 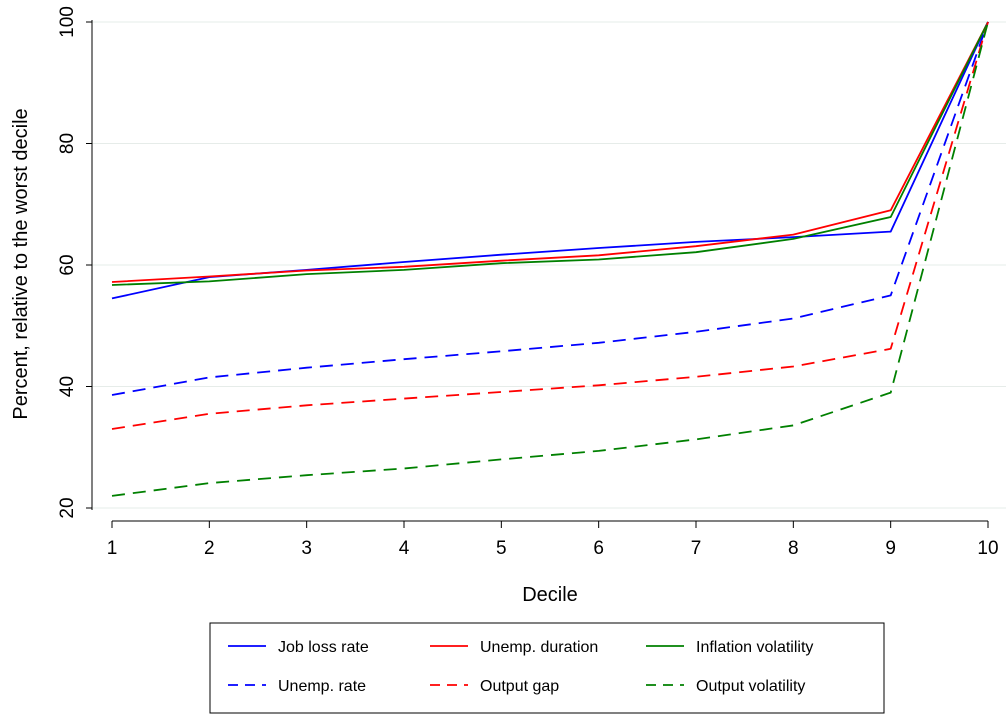 What do you see at coordinates (67, 264) in the screenshot?
I see `y-tick-label: 60` at bounding box center [67, 264].